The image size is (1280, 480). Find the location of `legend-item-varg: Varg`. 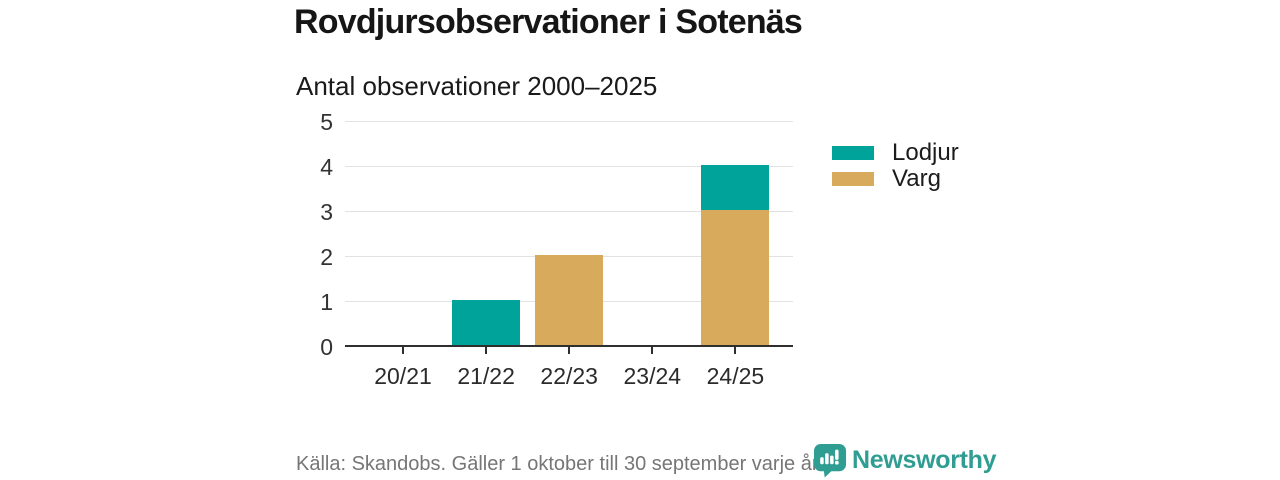

legend-item-varg: Varg is located at coordinates (895, 179).